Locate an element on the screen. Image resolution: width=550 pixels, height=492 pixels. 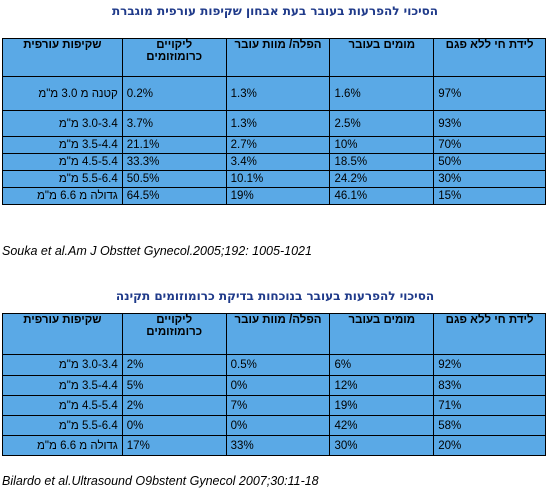
table-cell: 3.7% is located at coordinates (174, 123).